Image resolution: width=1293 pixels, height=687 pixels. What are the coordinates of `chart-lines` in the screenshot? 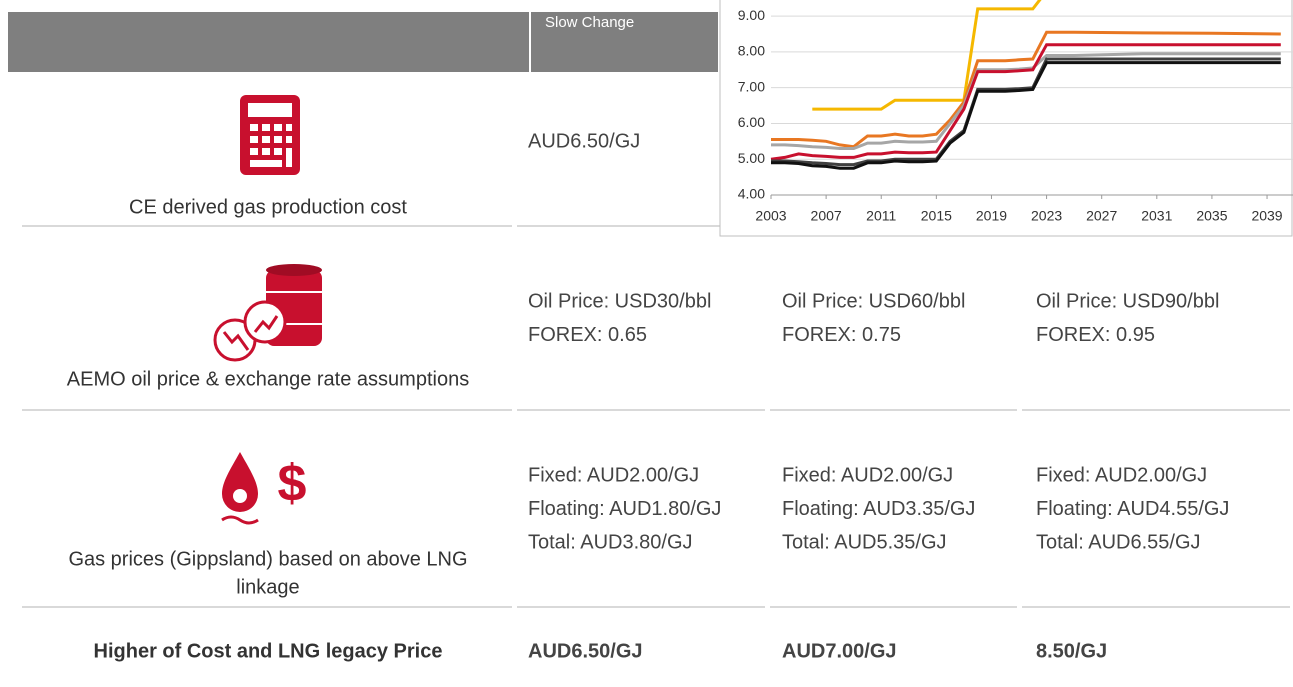 It's located at (1025, 85).